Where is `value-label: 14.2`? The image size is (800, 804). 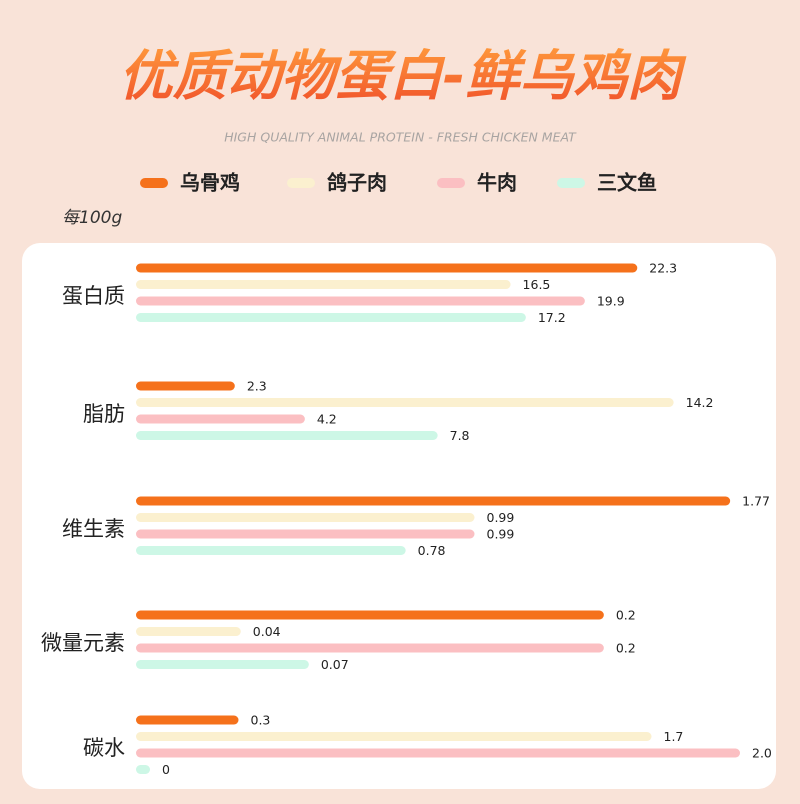 value-label: 14.2 is located at coordinates (700, 402).